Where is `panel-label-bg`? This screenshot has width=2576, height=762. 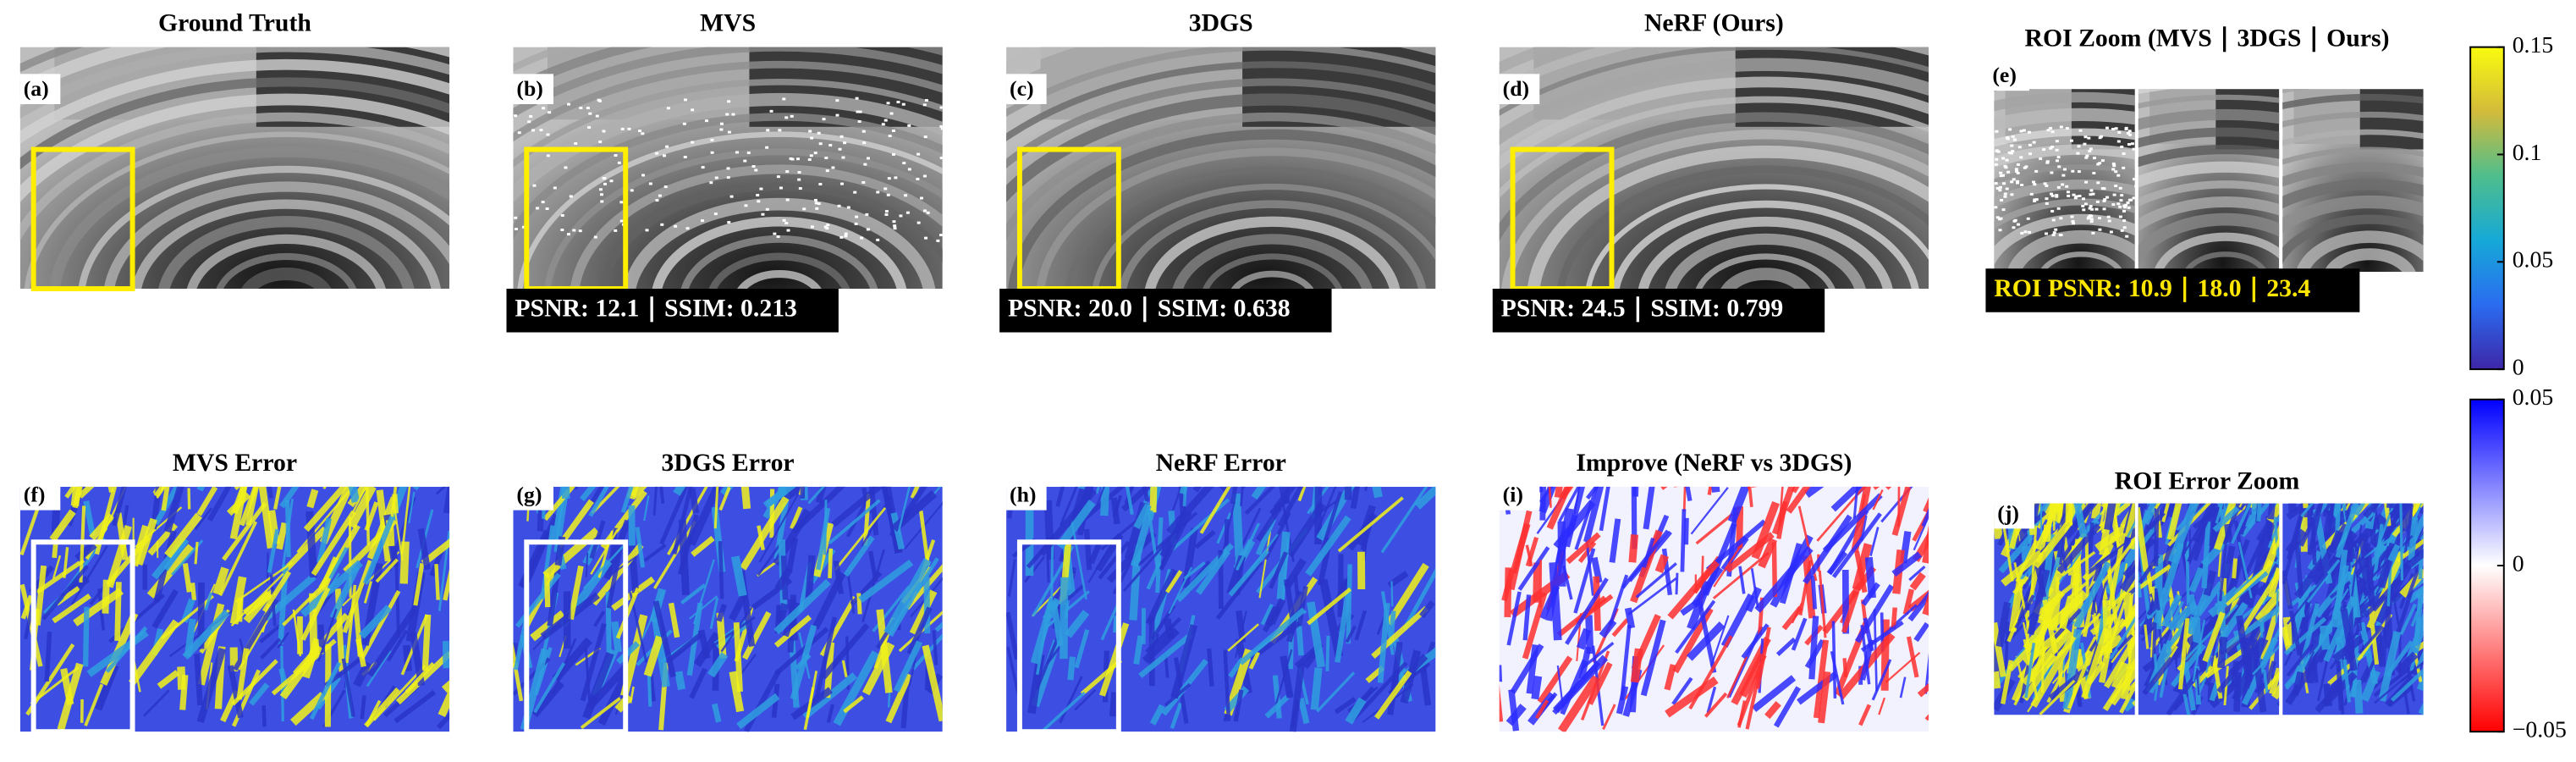 panel-label-bg is located at coordinates (533, 495).